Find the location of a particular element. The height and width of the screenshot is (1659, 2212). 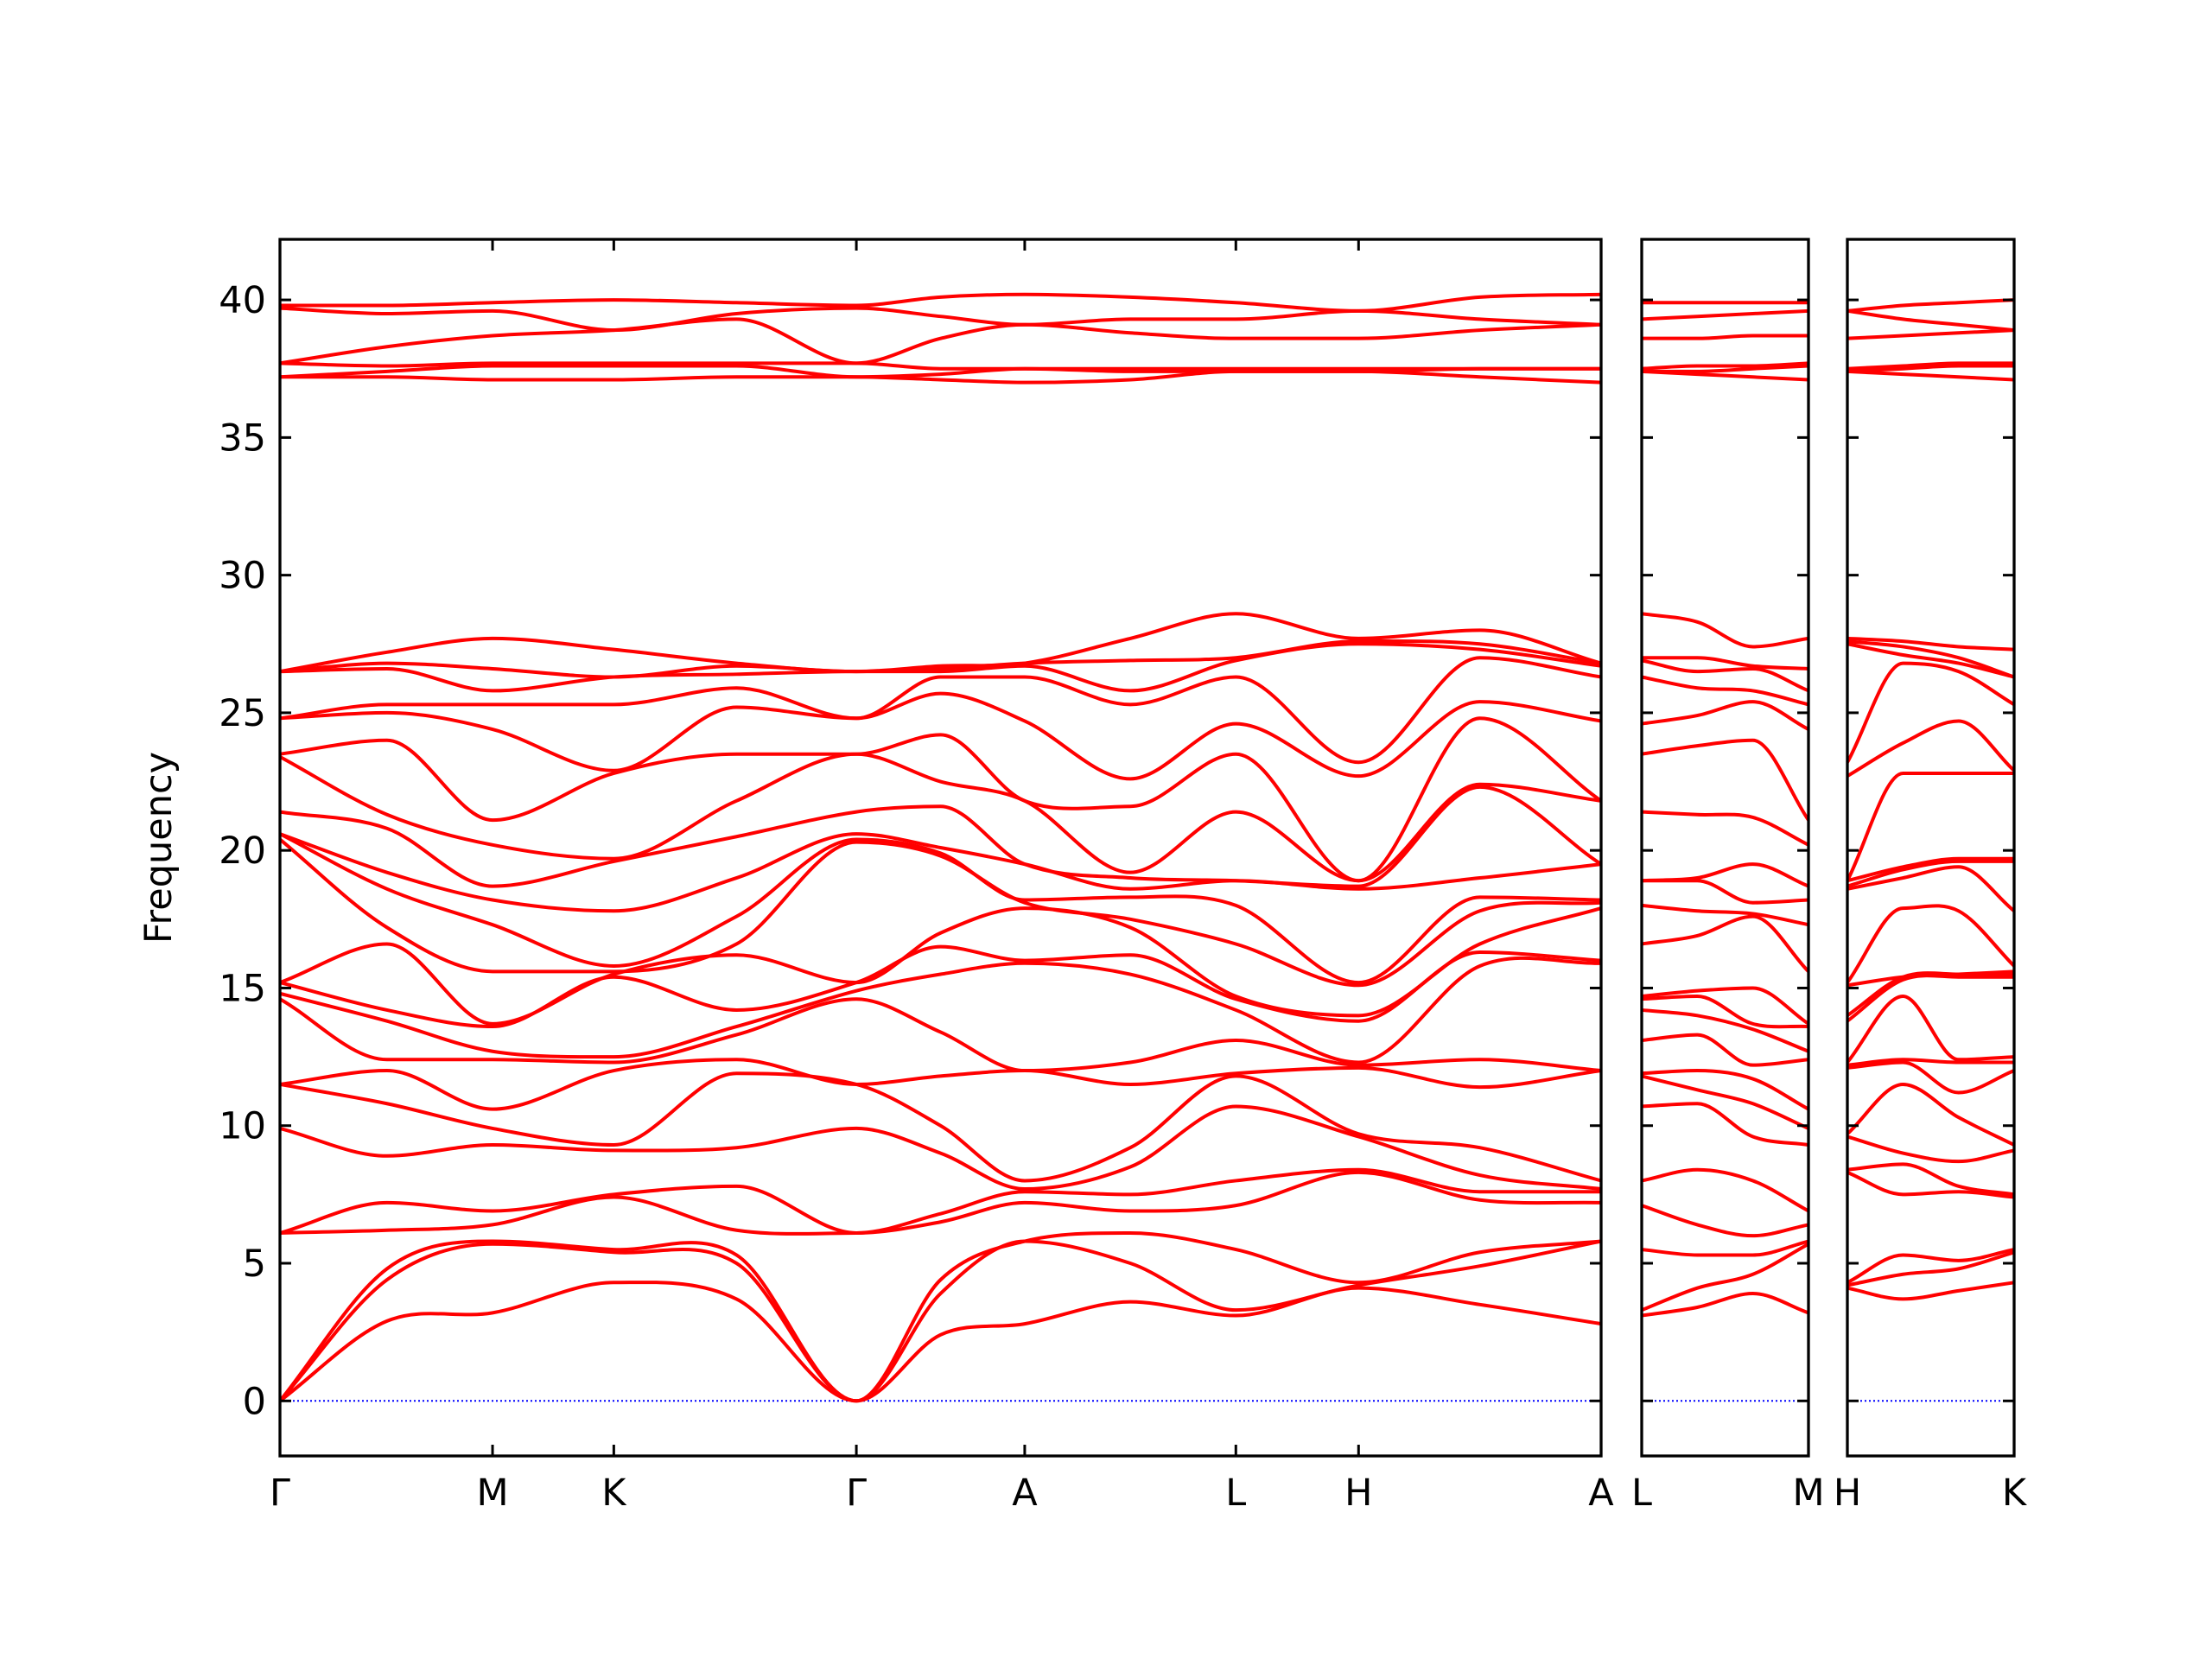

y-tick-label: 15 is located at coordinates (242, 988).